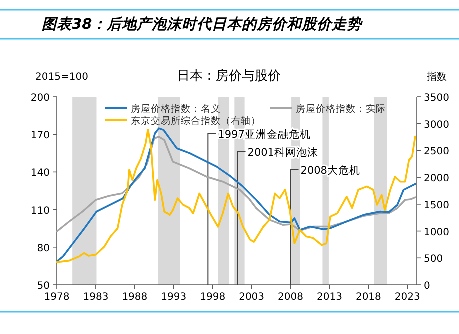 This screenshot has width=459, height=334. What do you see at coordinates (96, 297) in the screenshot?
I see `x-tick-label: 1983` at bounding box center [96, 297].